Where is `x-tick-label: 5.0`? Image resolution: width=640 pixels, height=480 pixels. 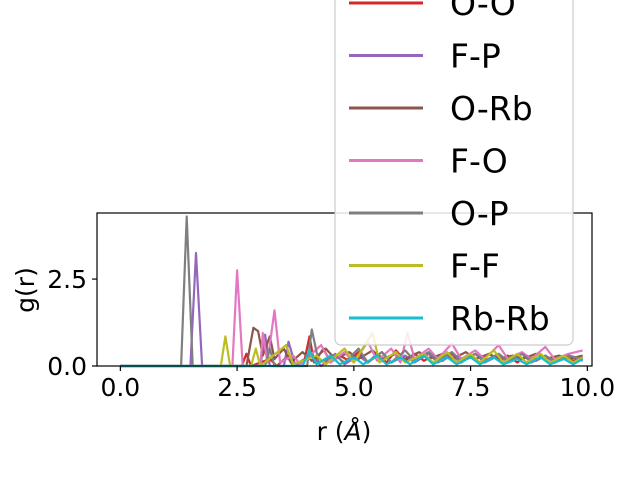 x-tick-label: 5.0 is located at coordinates (354, 387).